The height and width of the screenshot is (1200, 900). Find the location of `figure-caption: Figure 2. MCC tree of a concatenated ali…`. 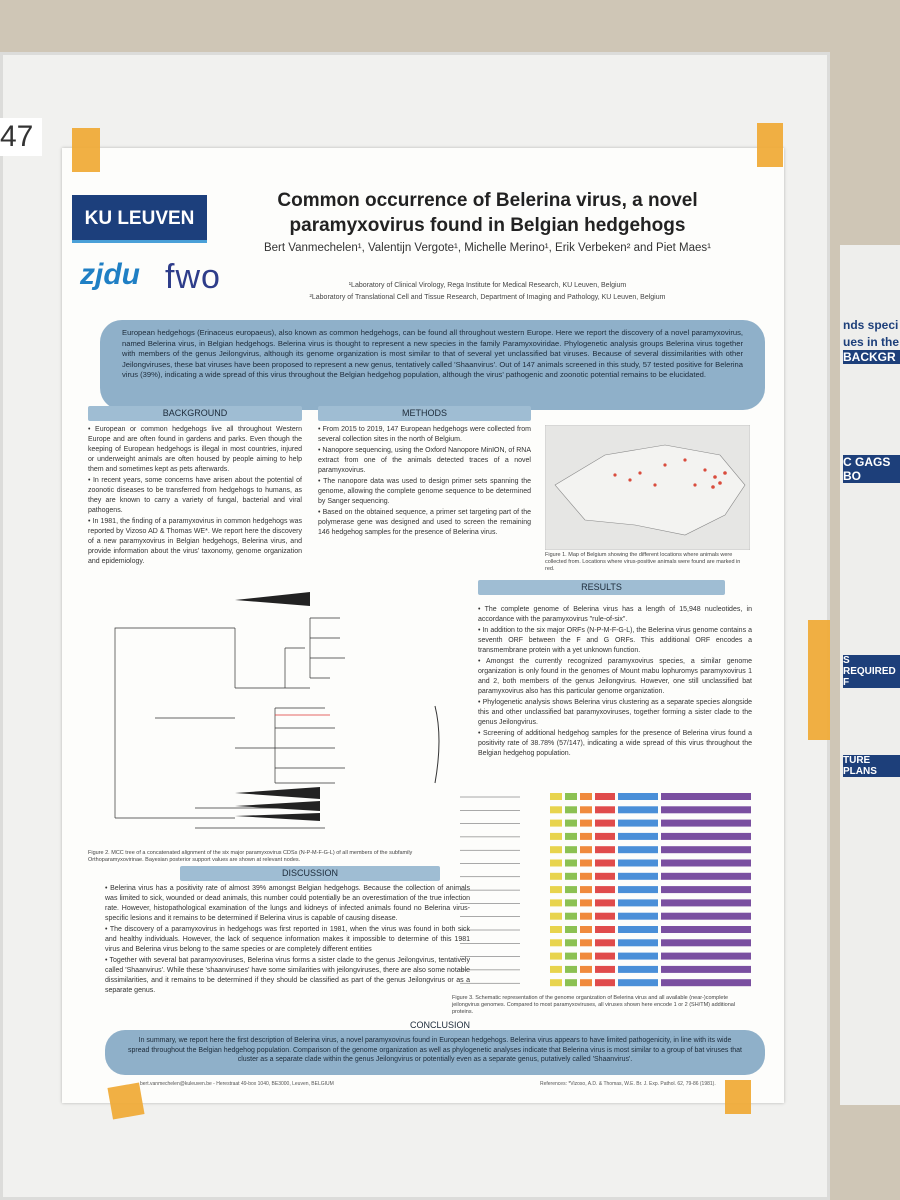

figure-caption: Figure 2. MCC tree of a concatenated ali… is located at coordinates (250, 856).